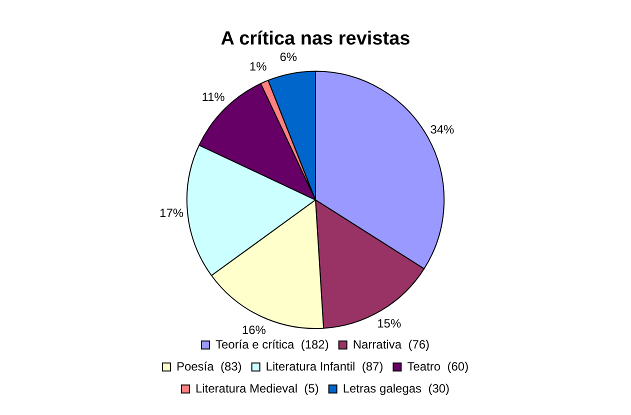  Describe the element at coordinates (315, 39) in the screenshot. I see `chart-title: A crítica nas revistas` at that location.